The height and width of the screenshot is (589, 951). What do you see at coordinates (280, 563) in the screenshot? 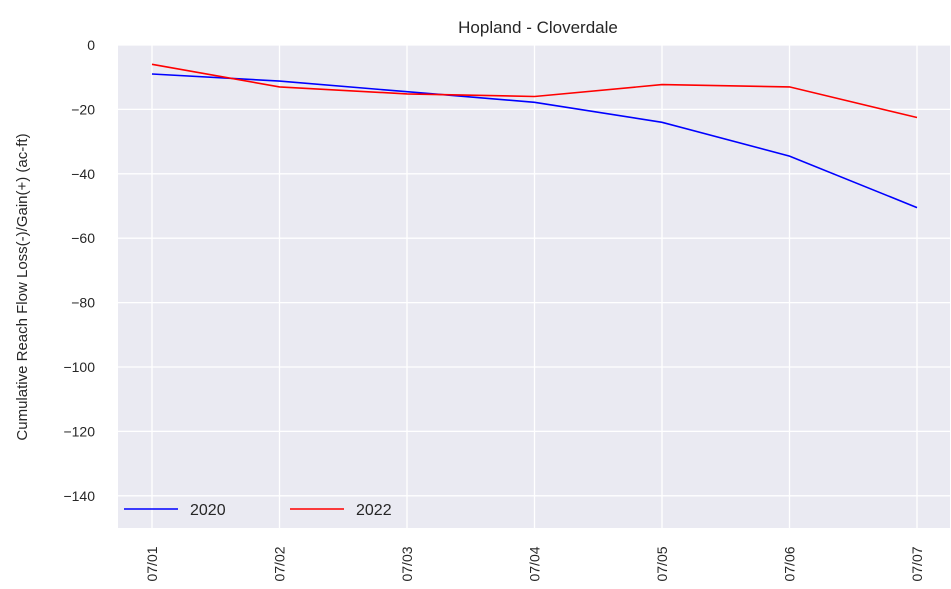
I see `x-tick-label: 07/02` at bounding box center [280, 563].